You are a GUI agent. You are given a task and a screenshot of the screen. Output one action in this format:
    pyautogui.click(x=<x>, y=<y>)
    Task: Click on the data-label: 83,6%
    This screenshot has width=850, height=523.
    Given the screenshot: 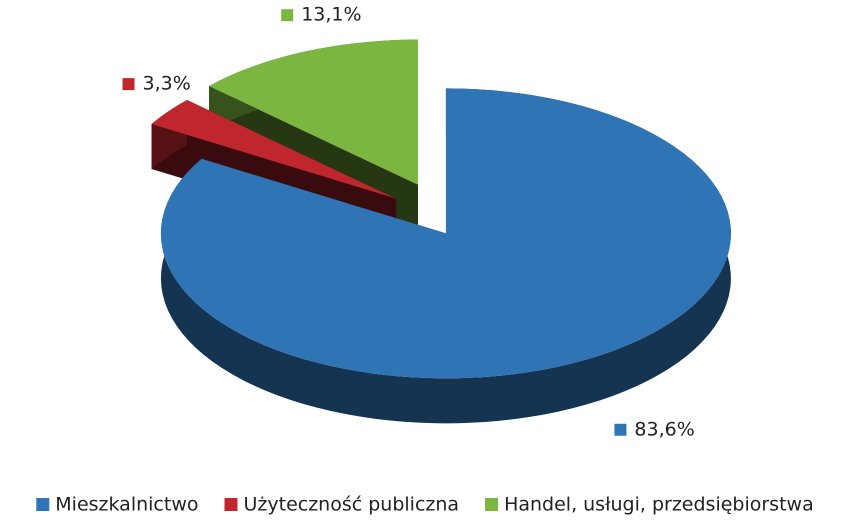 What is the action you would take?
    pyautogui.click(x=664, y=429)
    